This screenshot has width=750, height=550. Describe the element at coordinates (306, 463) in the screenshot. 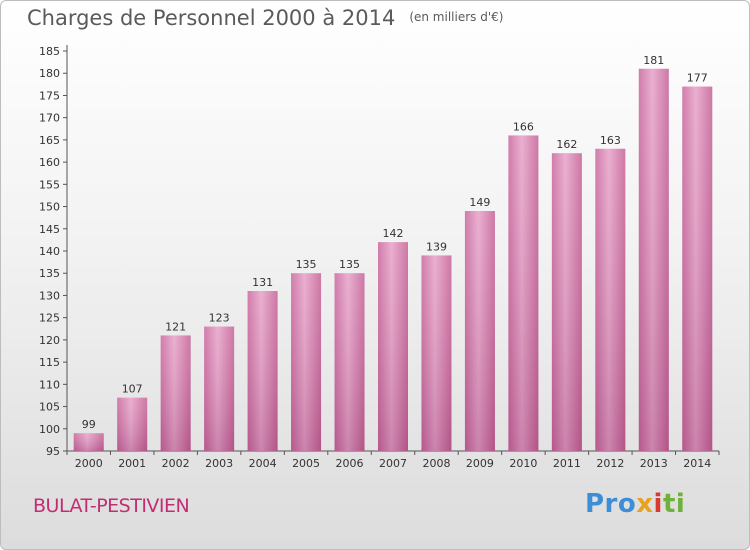

I see `x-tick-label: 2005` at that location.